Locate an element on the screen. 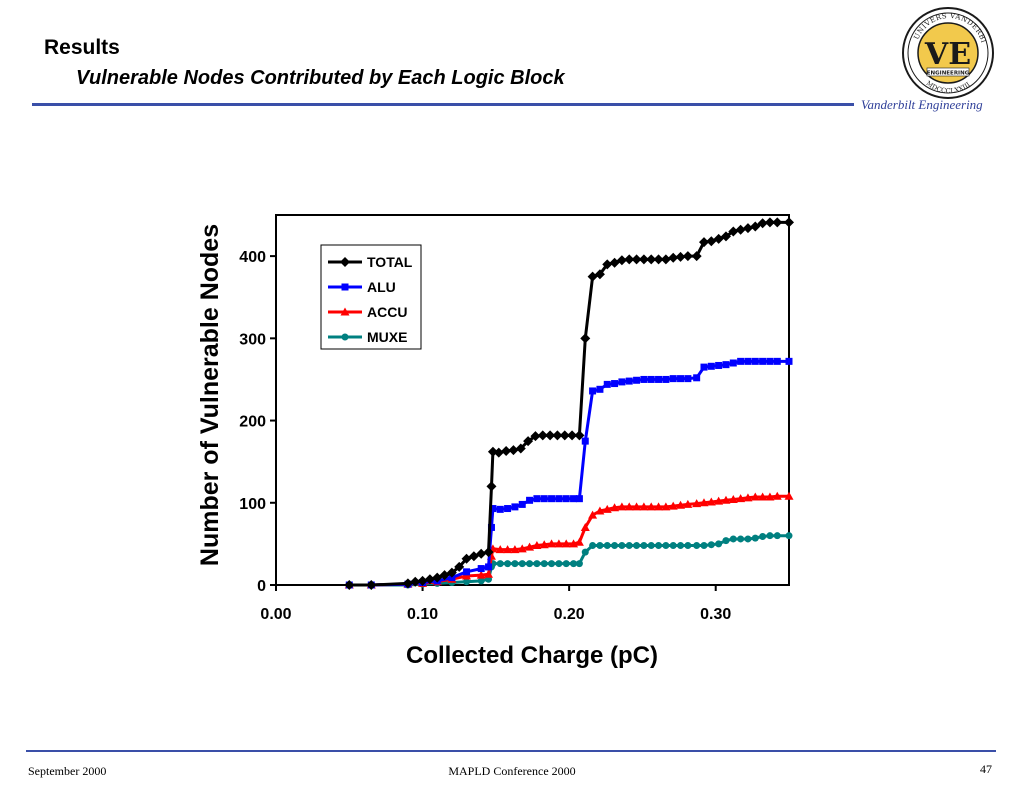 The height and width of the screenshot is (791, 1024). legend-label-accu: ACCU is located at coordinates (387, 312).